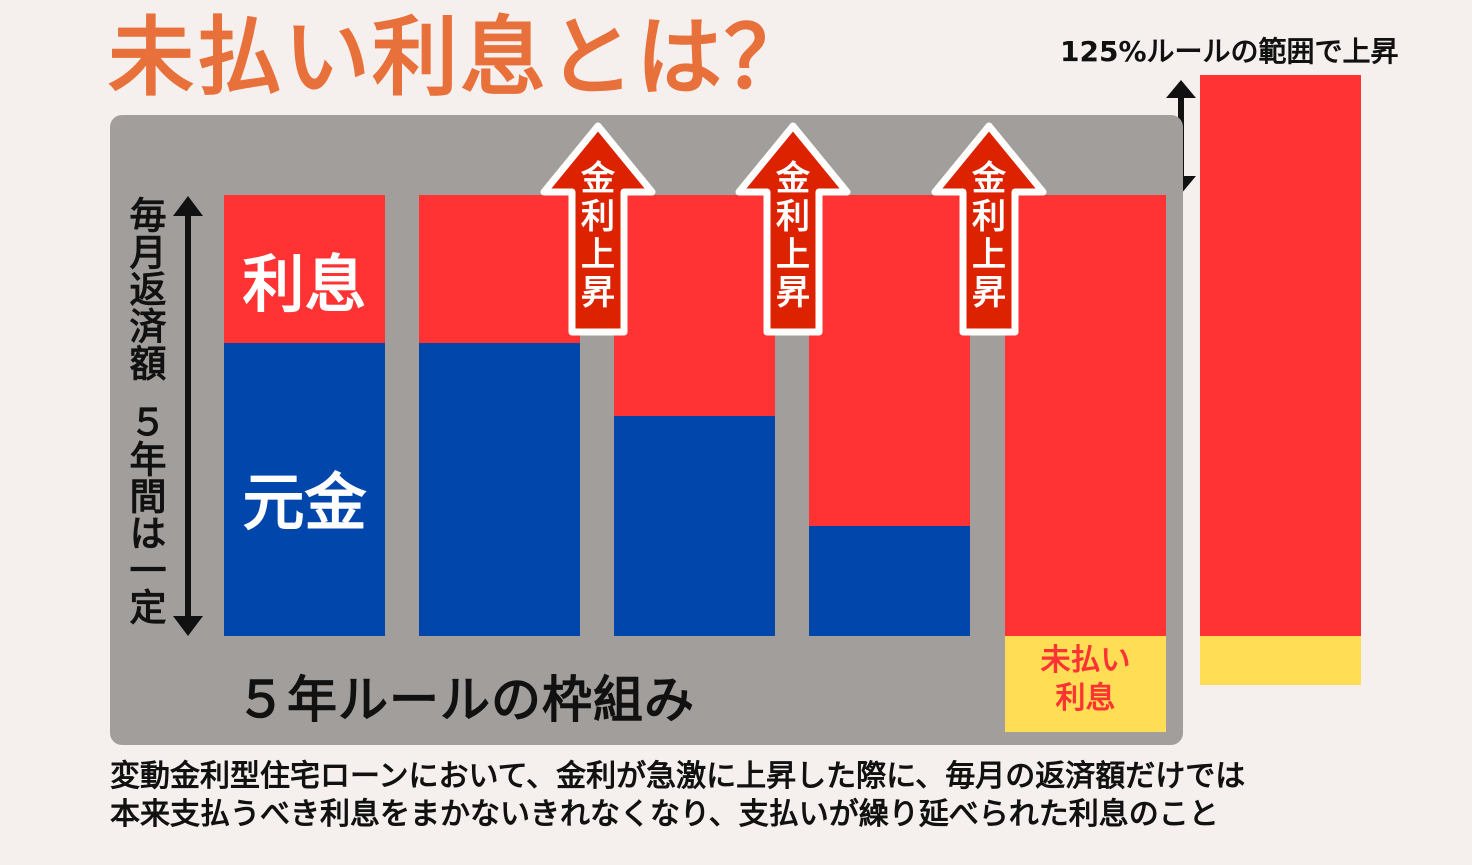 This screenshot has width=1472, height=865. I want to click on bar-4-principal, so click(889, 581).